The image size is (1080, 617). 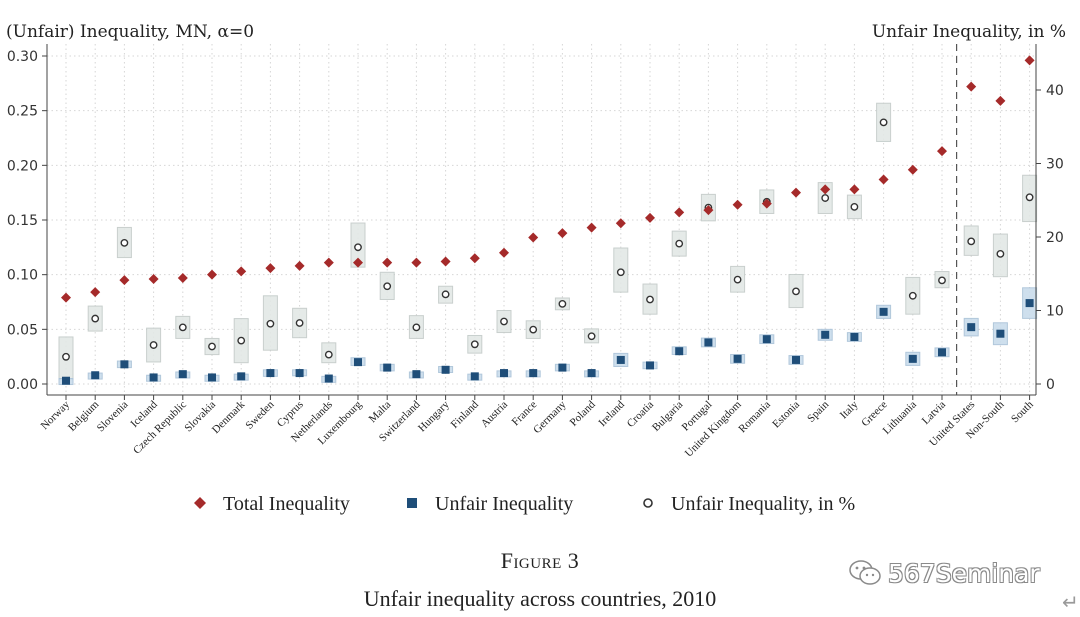 What do you see at coordinates (540, 560) in the screenshot?
I see `figure-label: Figure 3` at bounding box center [540, 560].